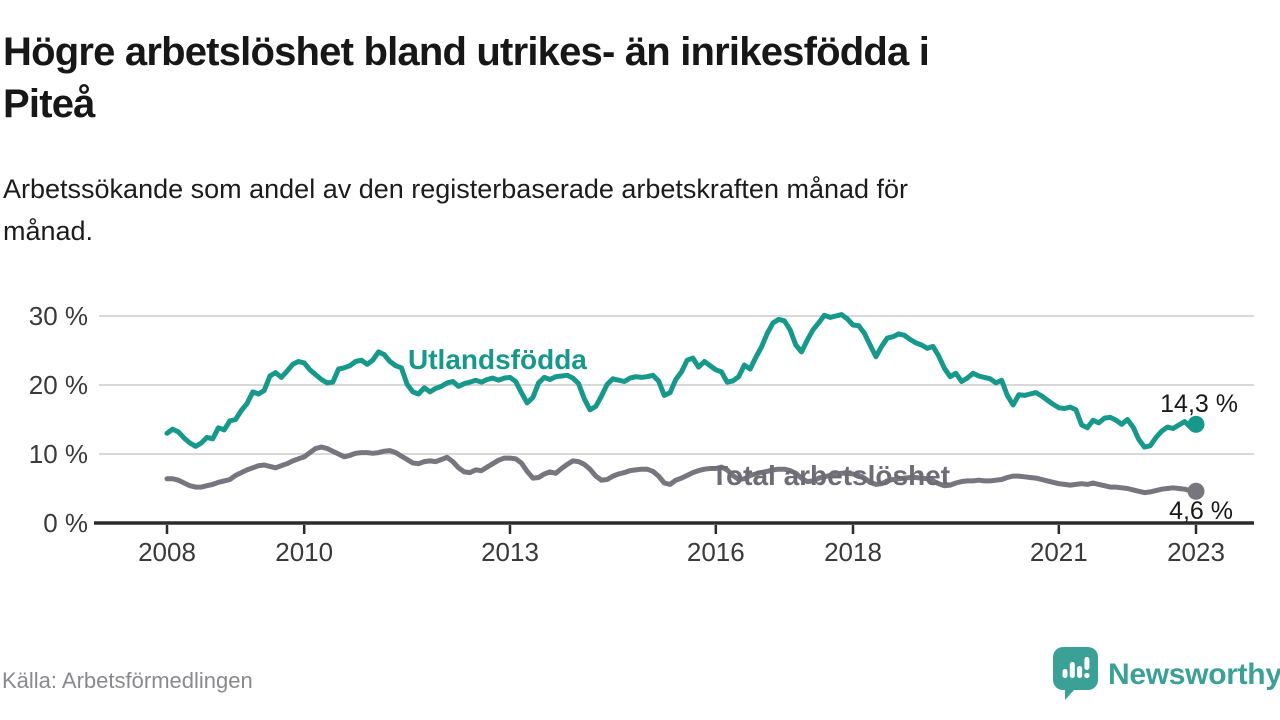  I want to click on source-text: Källa: Arbetsförmedlingen, so click(127, 680).